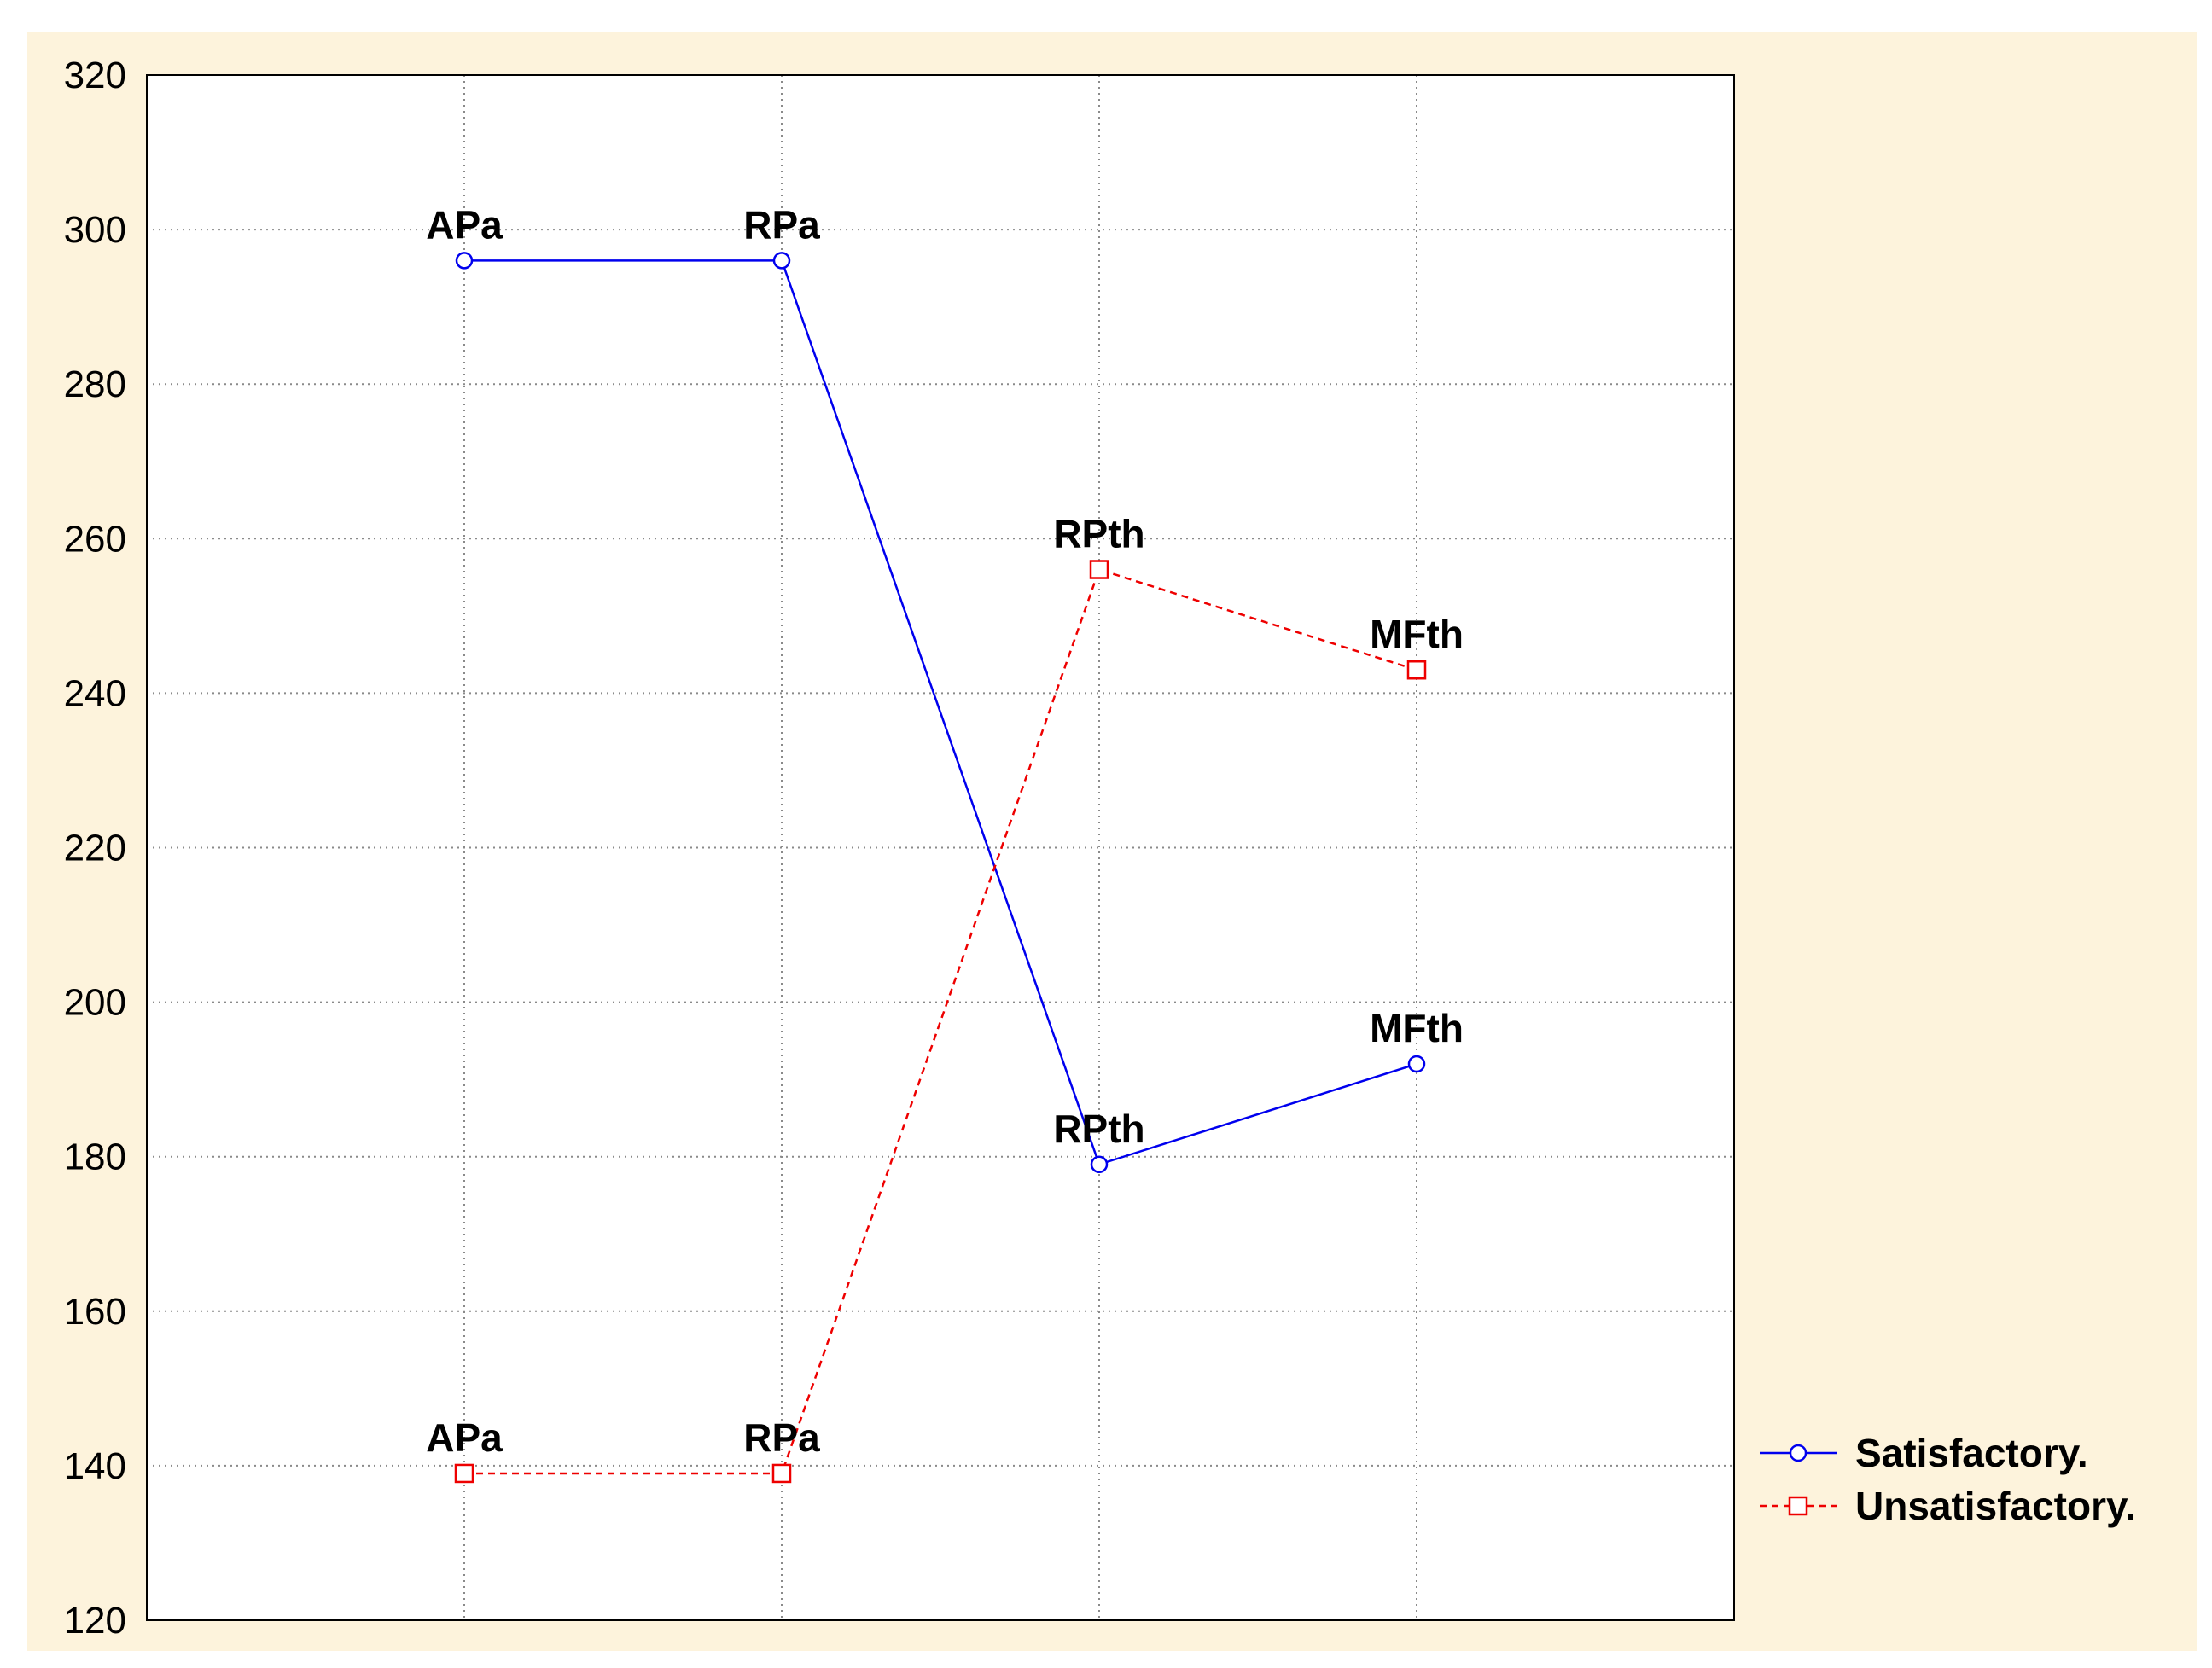 The width and height of the screenshot is (2212, 1668). What do you see at coordinates (95, 76) in the screenshot?
I see `y-tick-label: 320` at bounding box center [95, 76].